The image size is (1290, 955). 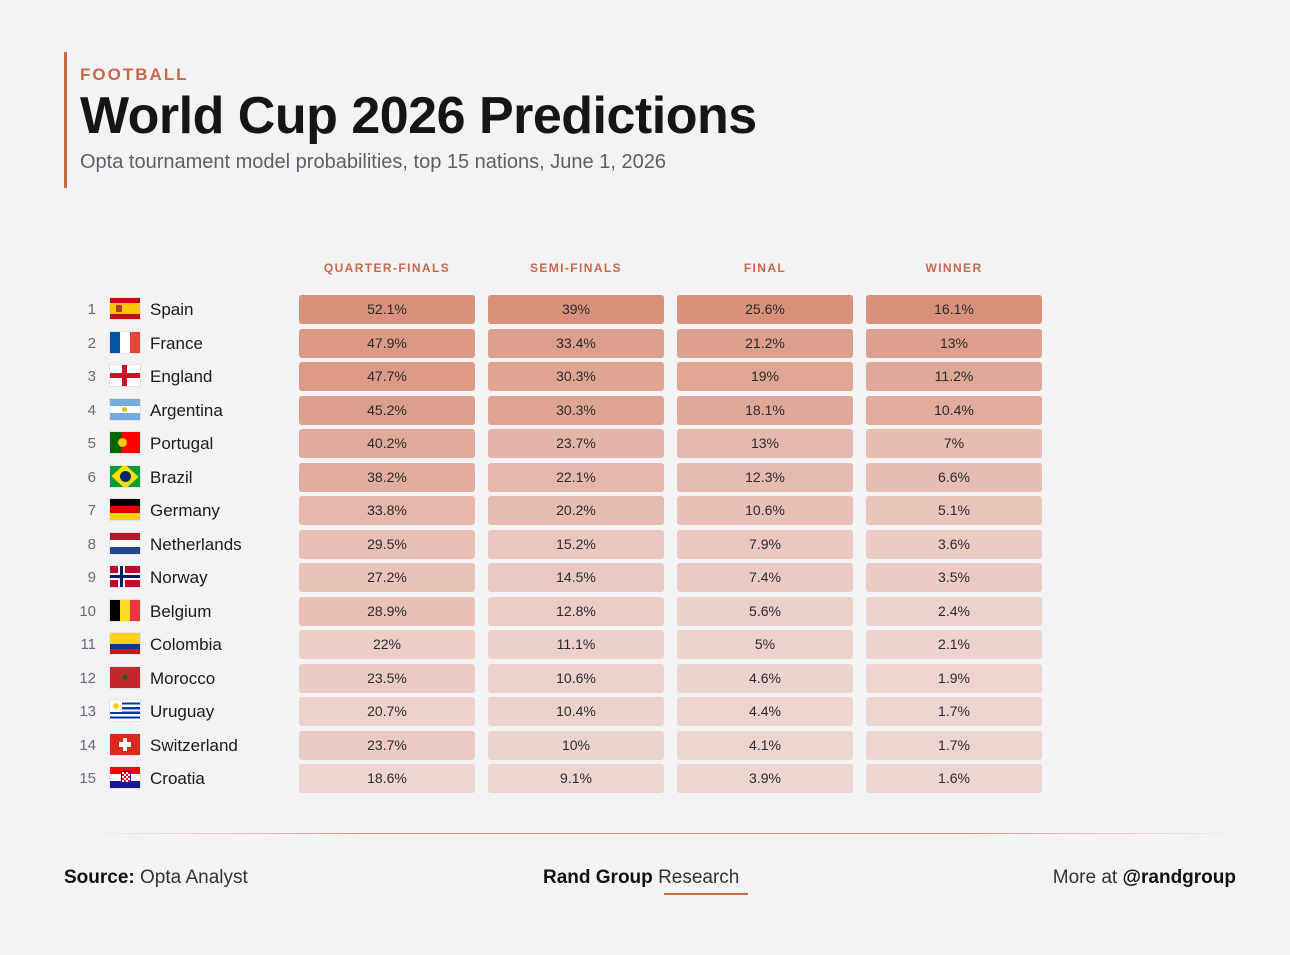 What do you see at coordinates (954, 309) in the screenshot?
I see `probability-cell: 16.1%` at bounding box center [954, 309].